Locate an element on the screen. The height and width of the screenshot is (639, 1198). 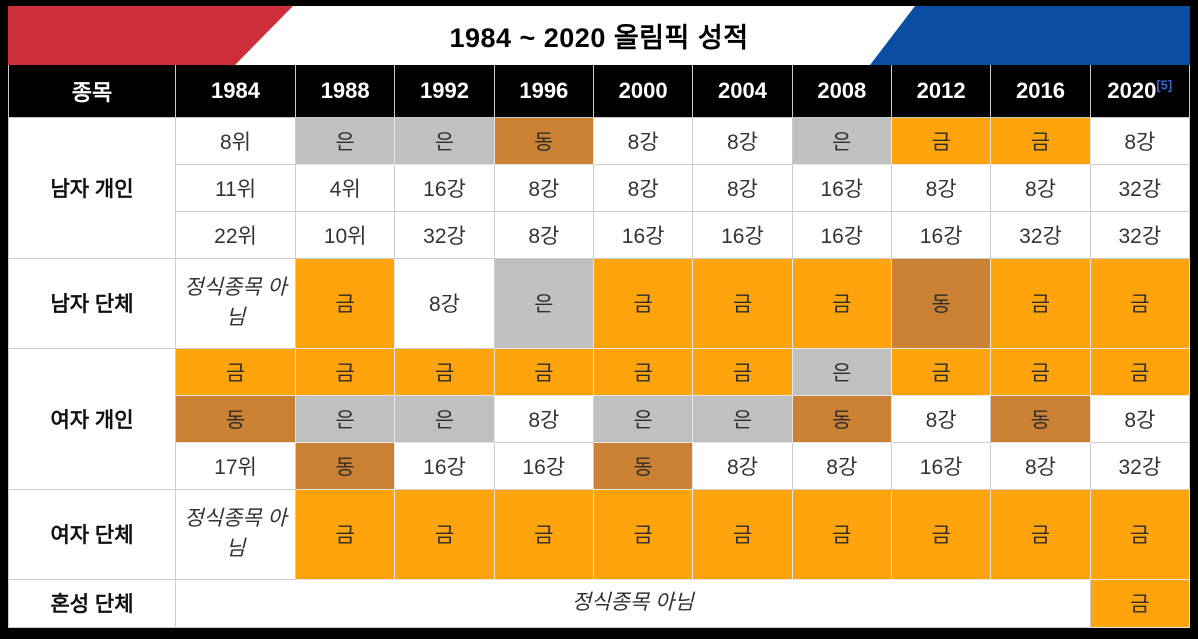
group-label: 여자 단체 is located at coordinates (92, 534).